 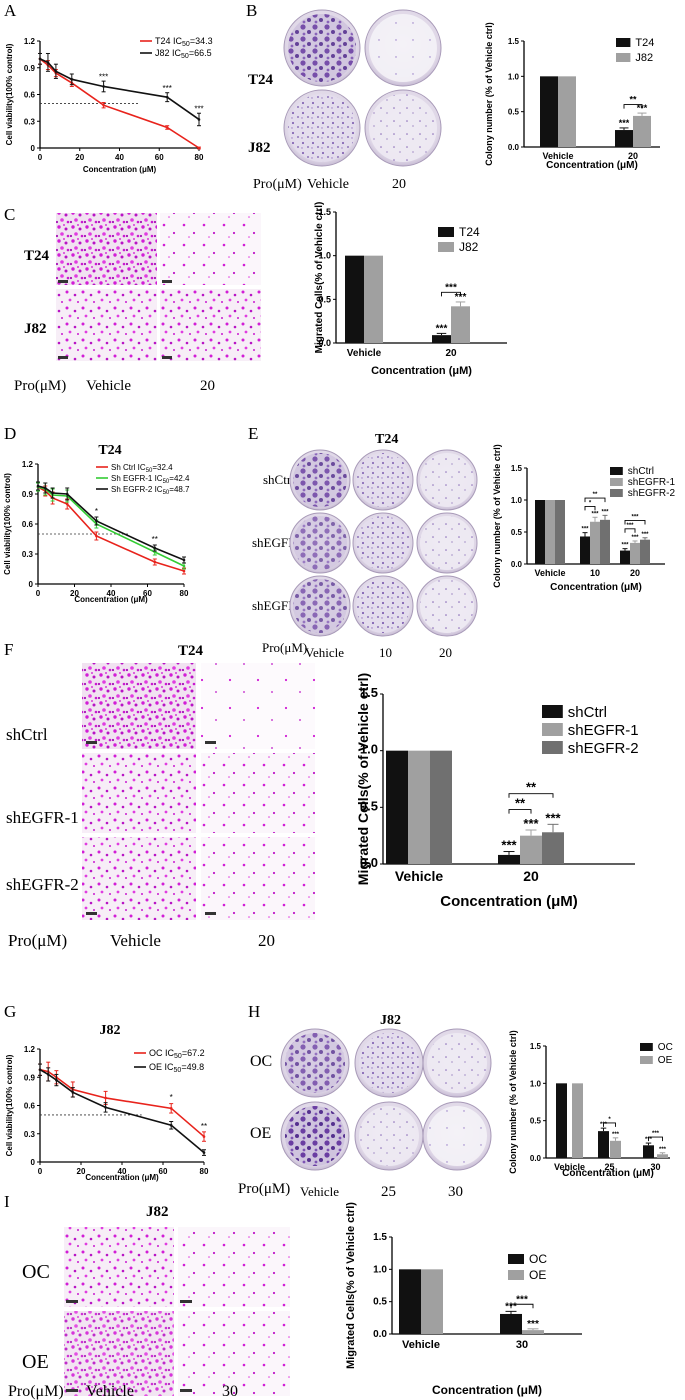 I want to click on condition-label: 20, so click(x=399, y=184).